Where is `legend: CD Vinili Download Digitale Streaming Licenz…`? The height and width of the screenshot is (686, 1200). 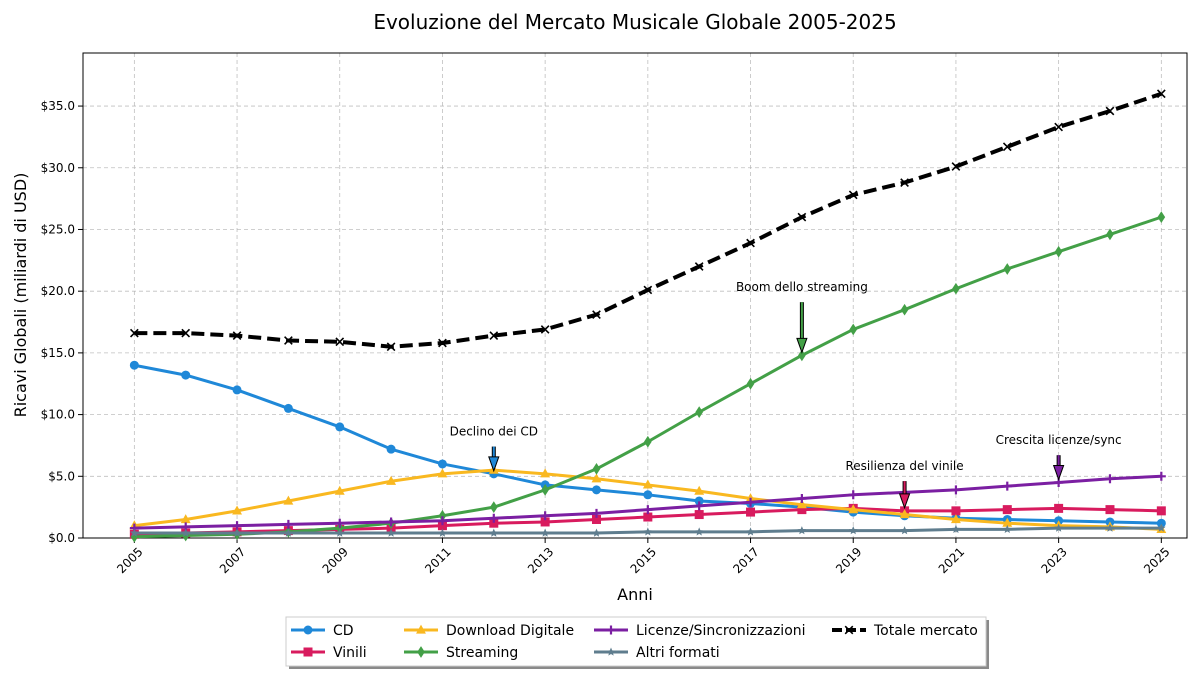
legend: CD Vinili Download Digitale Streaming Licenz… is located at coordinates (637, 642).